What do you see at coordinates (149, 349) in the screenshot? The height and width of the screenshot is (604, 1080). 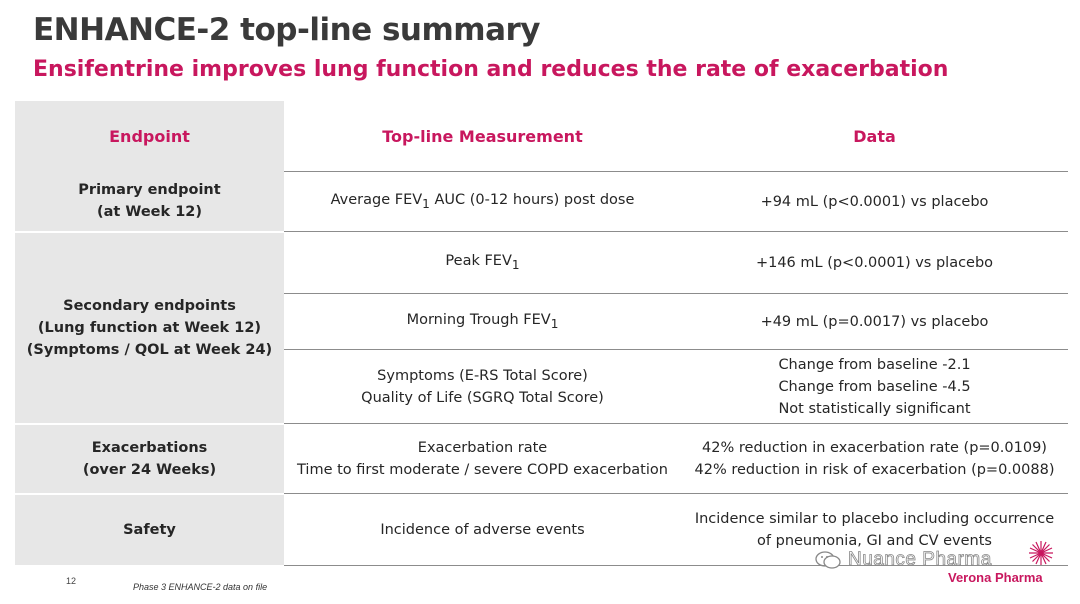 I see `endpoint-line: (Symptoms / QOL at Week 24)` at bounding box center [149, 349].